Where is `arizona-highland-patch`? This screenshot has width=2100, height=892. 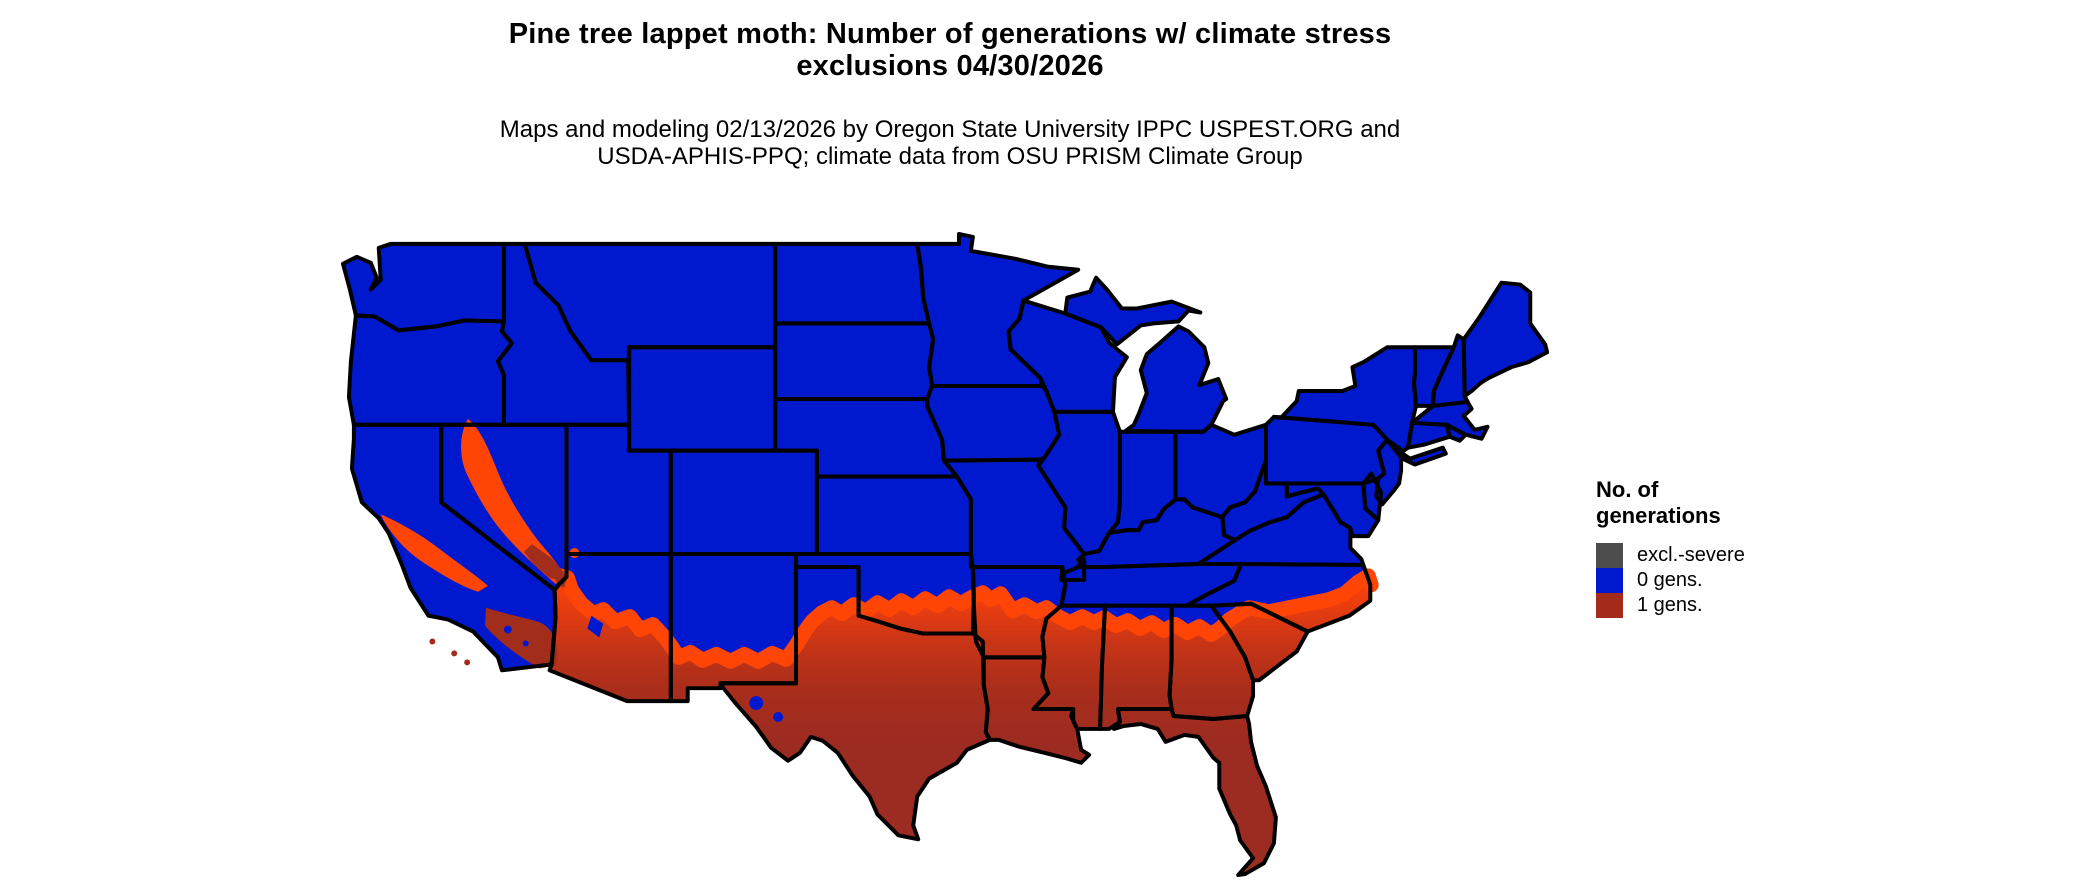 arizona-highland-patch is located at coordinates (595, 626).